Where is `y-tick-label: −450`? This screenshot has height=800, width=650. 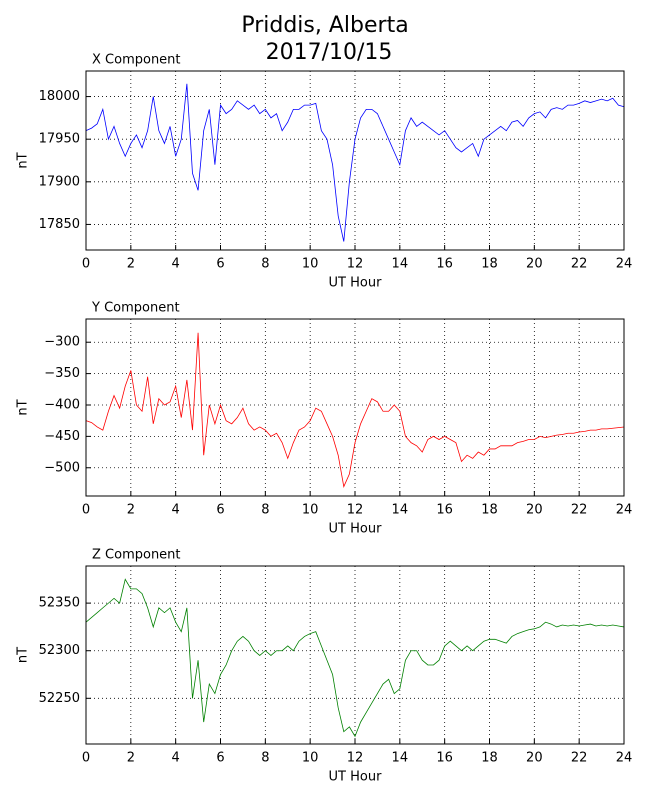
y-tick-label: −450 is located at coordinates (62, 436).